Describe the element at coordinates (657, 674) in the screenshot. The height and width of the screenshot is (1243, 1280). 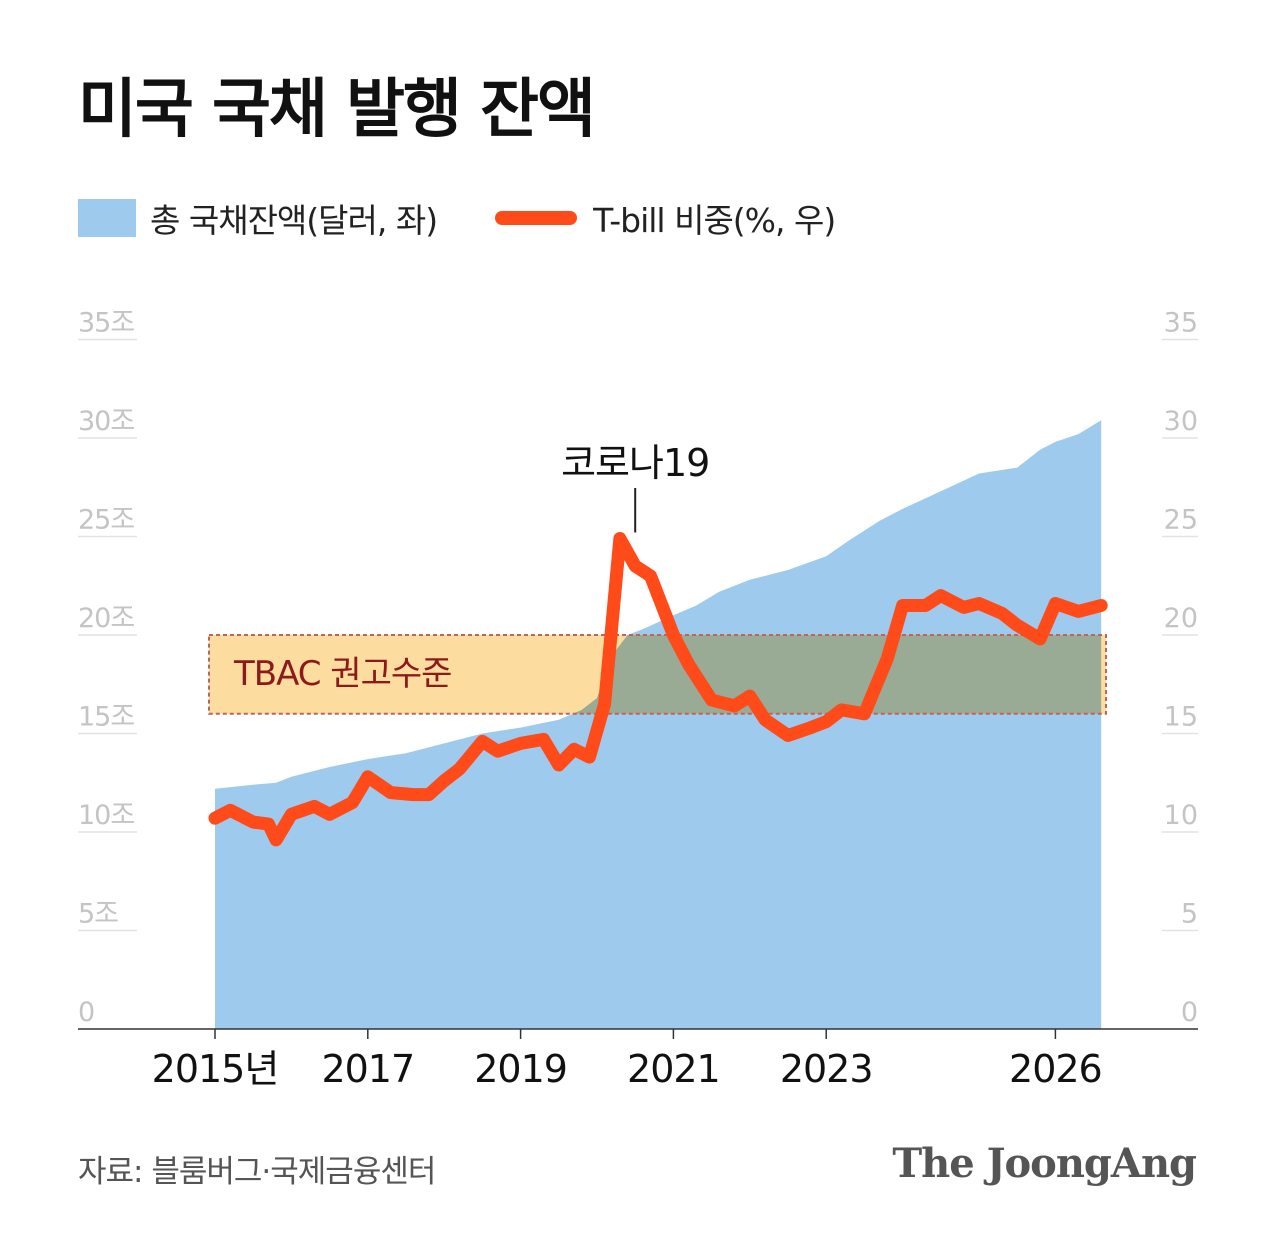
I see `tbac-band-border` at that location.